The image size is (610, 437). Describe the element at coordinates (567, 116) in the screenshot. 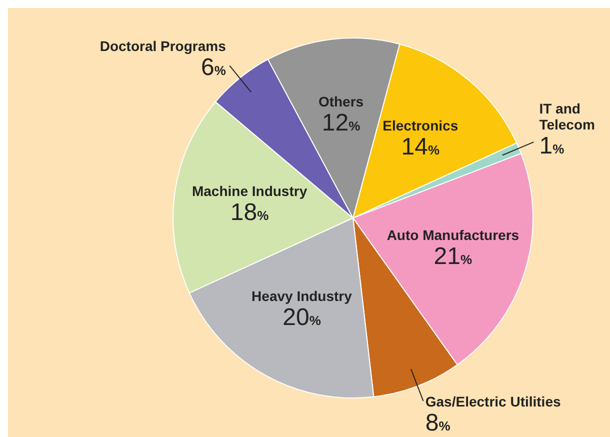

I see `slice-label: IT and Telecom` at that location.